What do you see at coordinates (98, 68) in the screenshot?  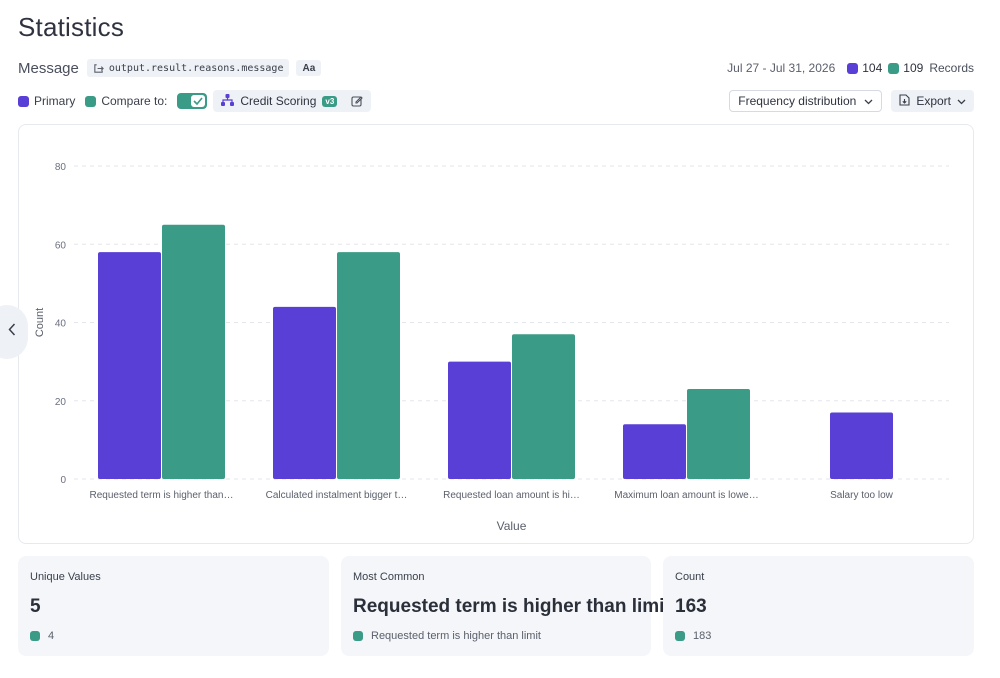 I see `path-link-icon` at bounding box center [98, 68].